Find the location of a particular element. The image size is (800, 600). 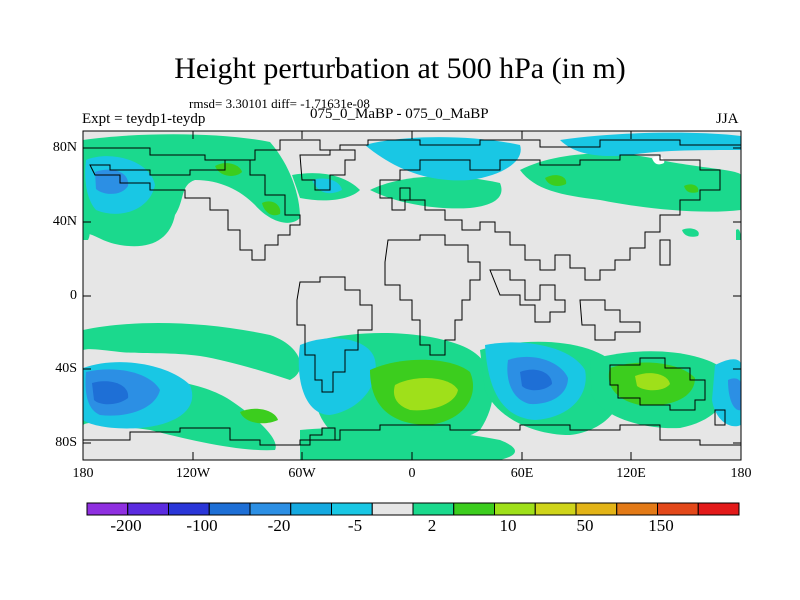

contour-deepblue-south-west is located at coordinates (110, 393).